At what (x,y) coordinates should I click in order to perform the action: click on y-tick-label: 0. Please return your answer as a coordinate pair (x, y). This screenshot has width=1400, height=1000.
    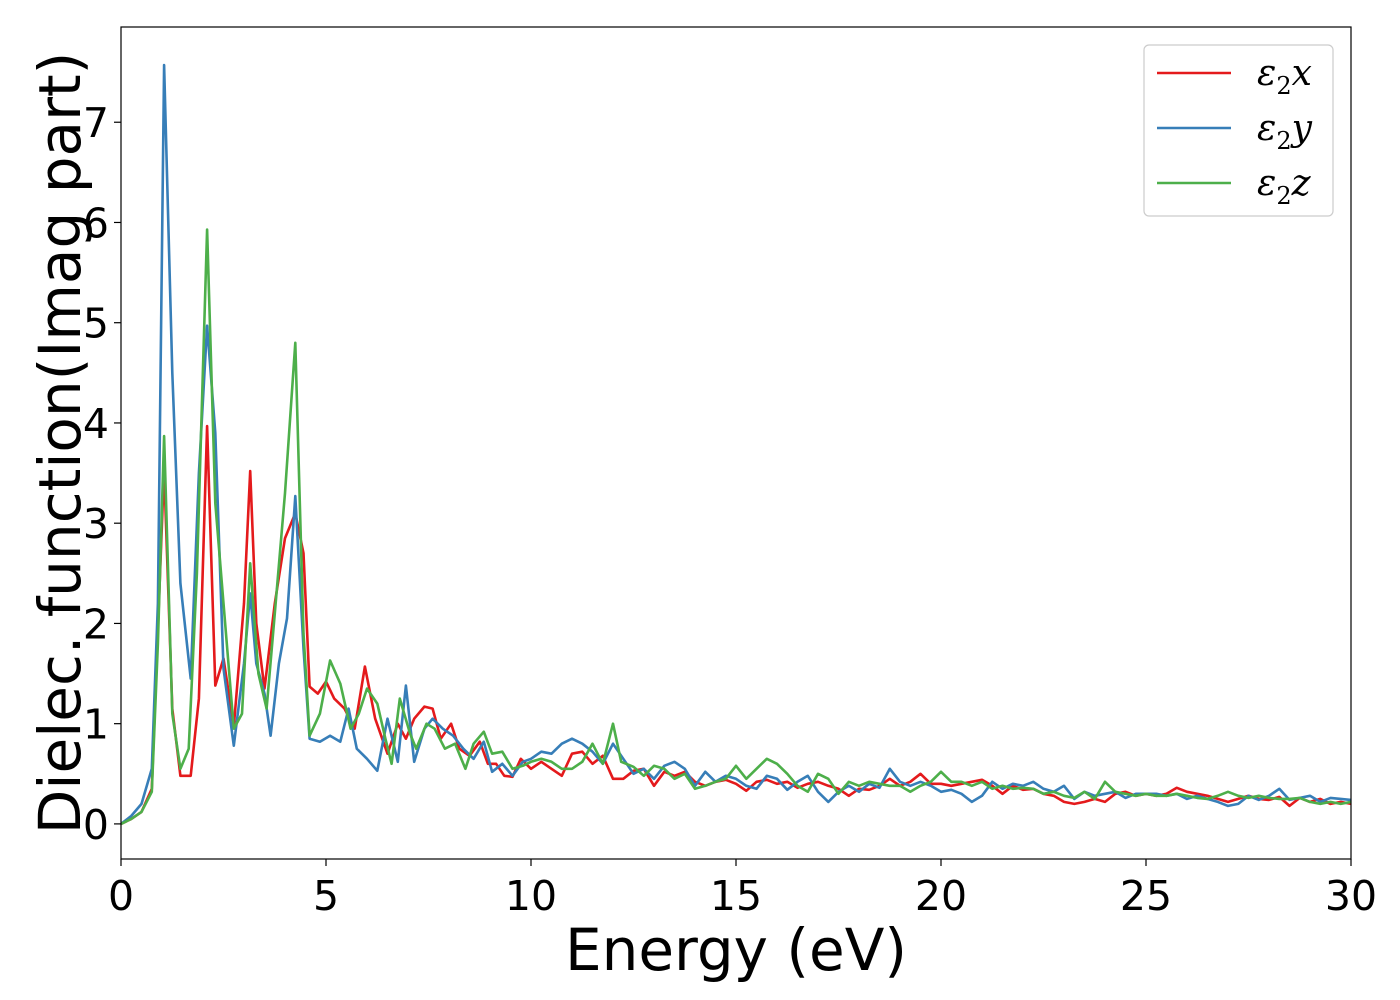
    Looking at the image, I should click on (96, 825).